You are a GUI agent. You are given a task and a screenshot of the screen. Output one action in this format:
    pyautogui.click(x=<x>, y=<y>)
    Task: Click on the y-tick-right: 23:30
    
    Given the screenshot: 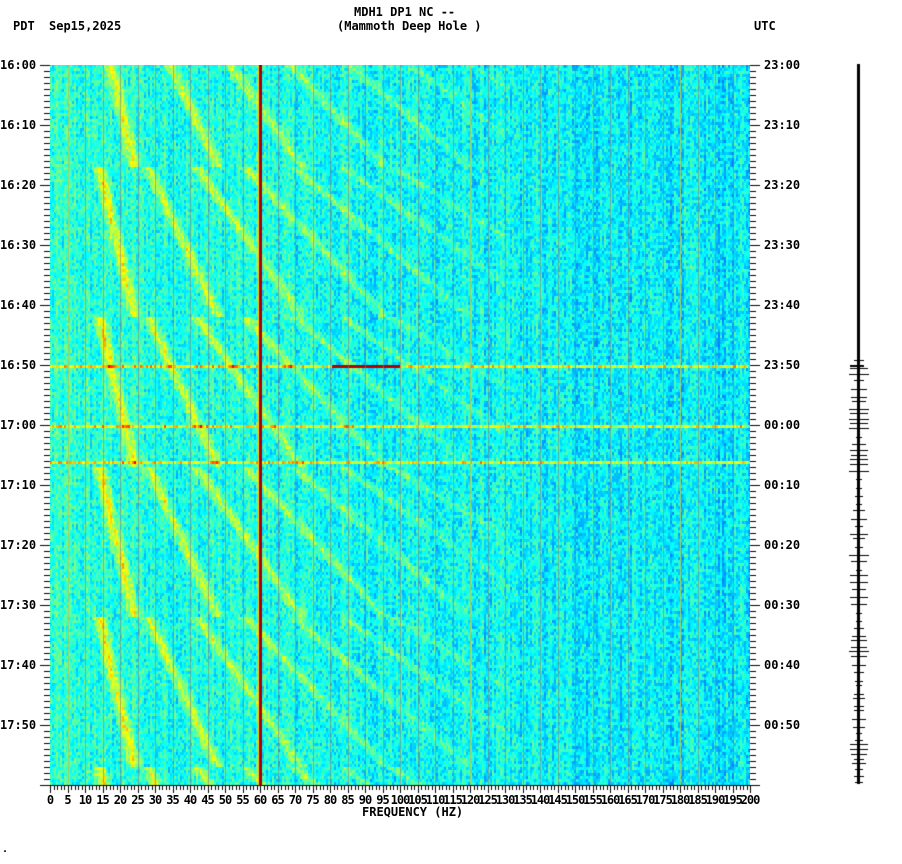 What is the action you would take?
    pyautogui.click(x=782, y=245)
    